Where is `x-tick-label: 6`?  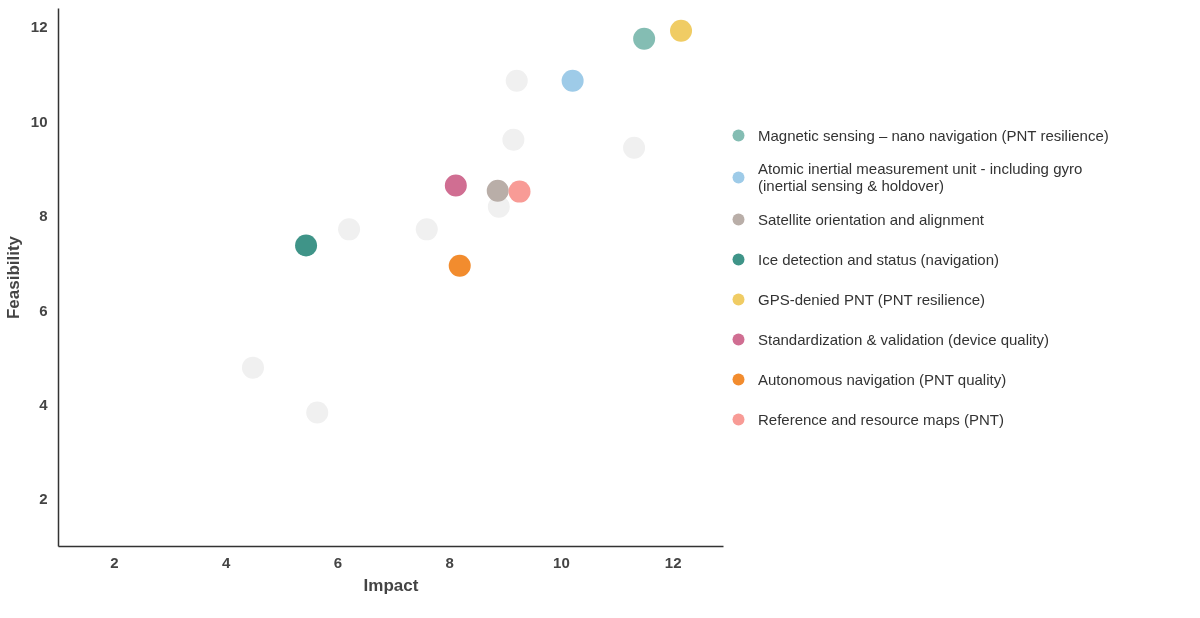 x-tick-label: 6 is located at coordinates (338, 562).